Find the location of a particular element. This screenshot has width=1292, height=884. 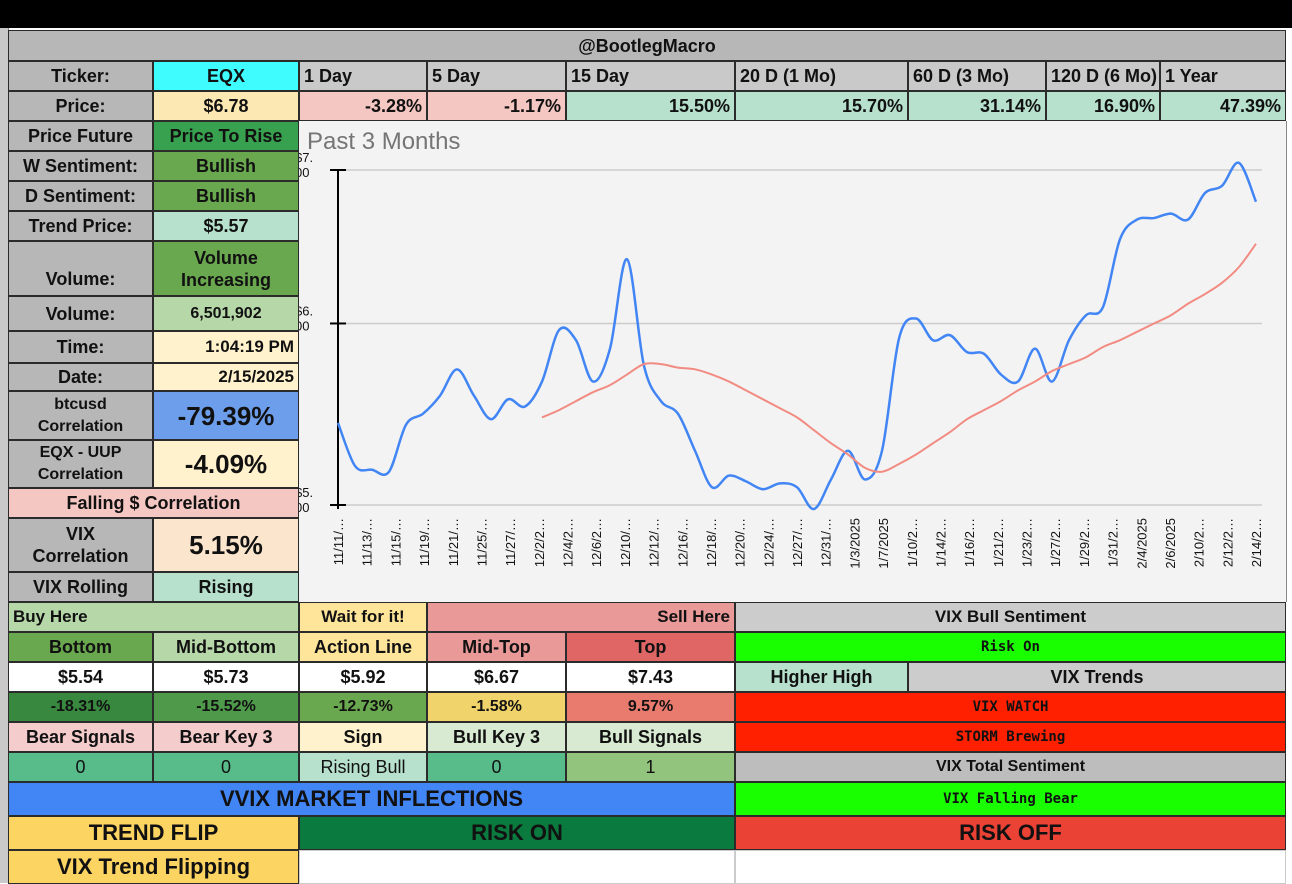

change-60-day: 31.14% is located at coordinates (977, 106).